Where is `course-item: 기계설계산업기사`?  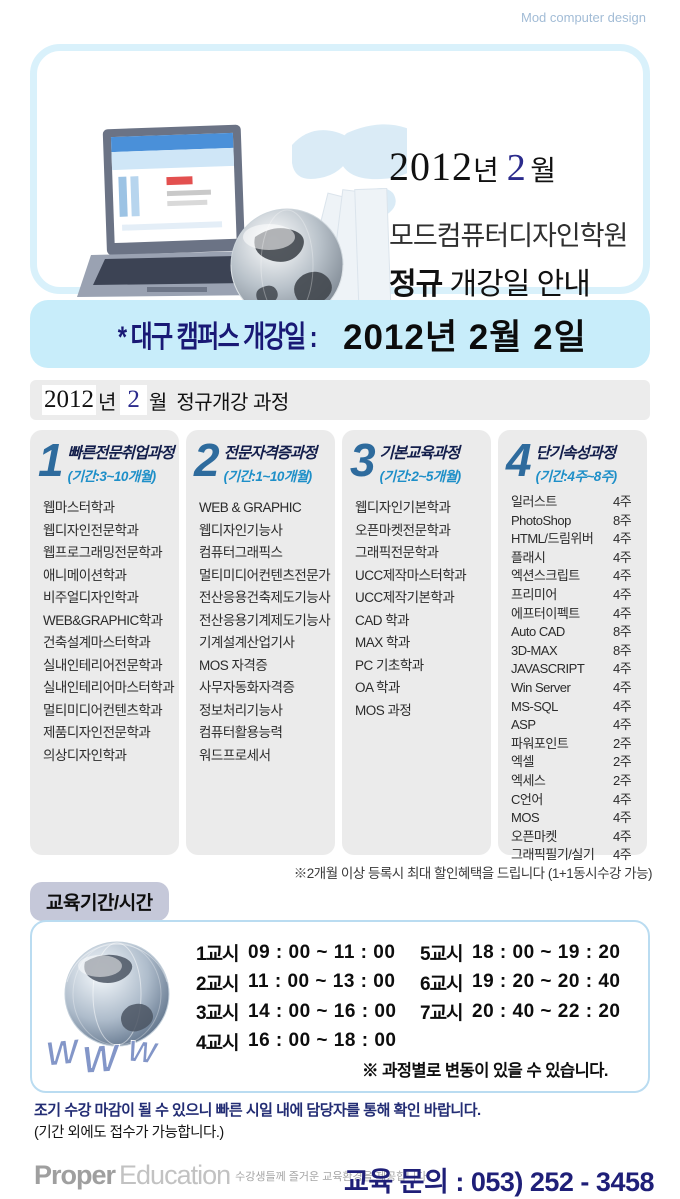 course-item: 기계설계산업기사 is located at coordinates (247, 642).